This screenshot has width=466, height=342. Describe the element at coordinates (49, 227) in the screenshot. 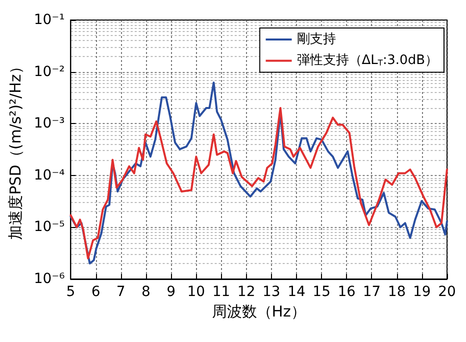

I see `y-tick-label: 10⁻⁵` at that location.